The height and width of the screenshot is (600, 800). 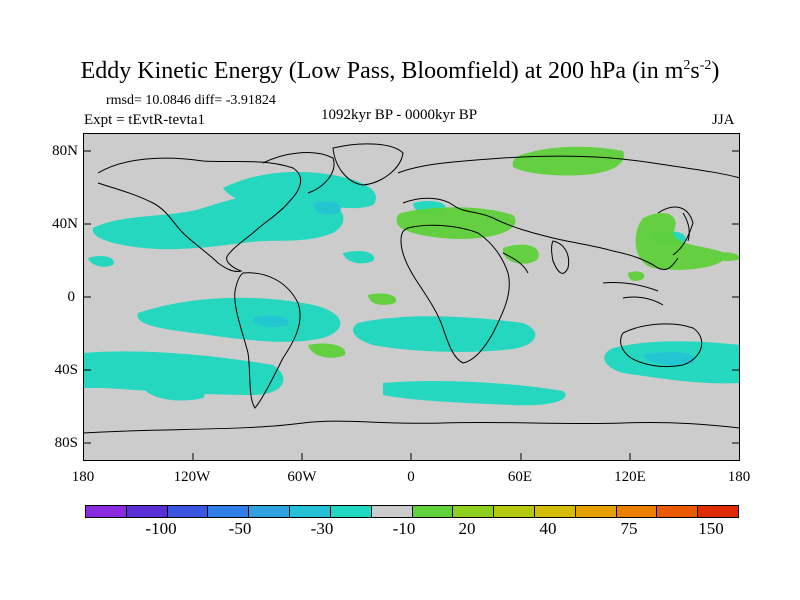 I want to click on ytick-label: 80N, so click(x=65, y=151).